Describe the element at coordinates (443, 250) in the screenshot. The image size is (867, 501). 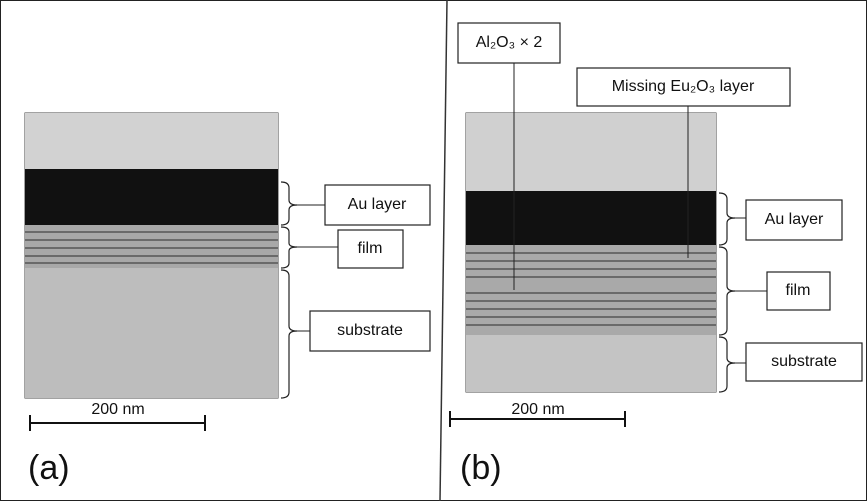
I see `divider` at that location.